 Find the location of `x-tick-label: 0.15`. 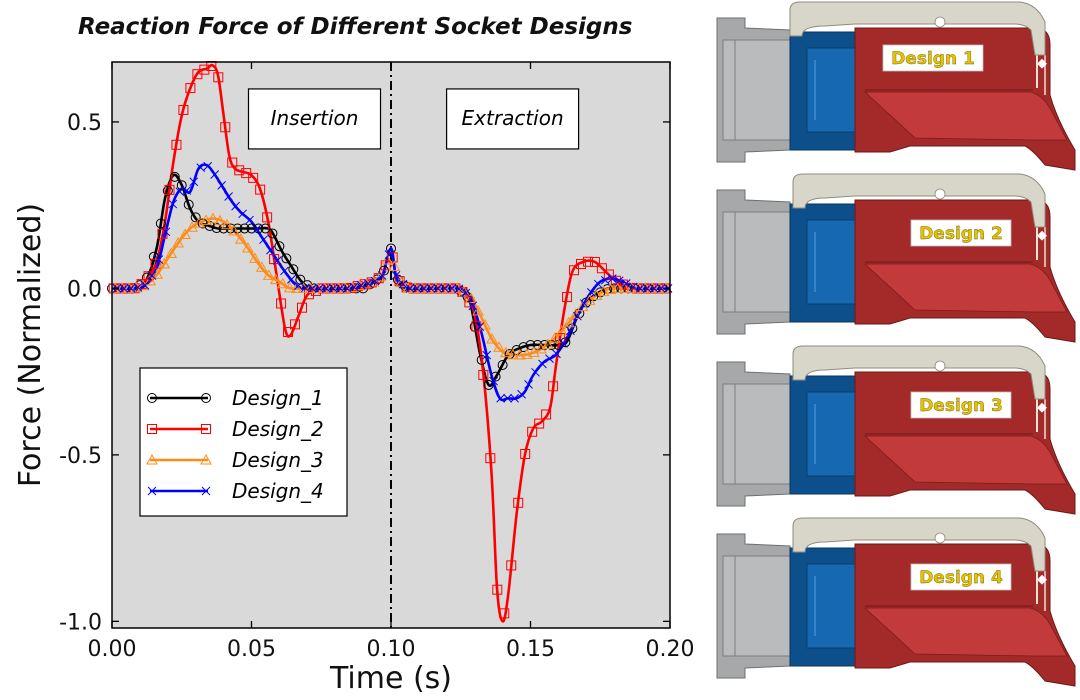

x-tick-label: 0.15 is located at coordinates (530, 649).